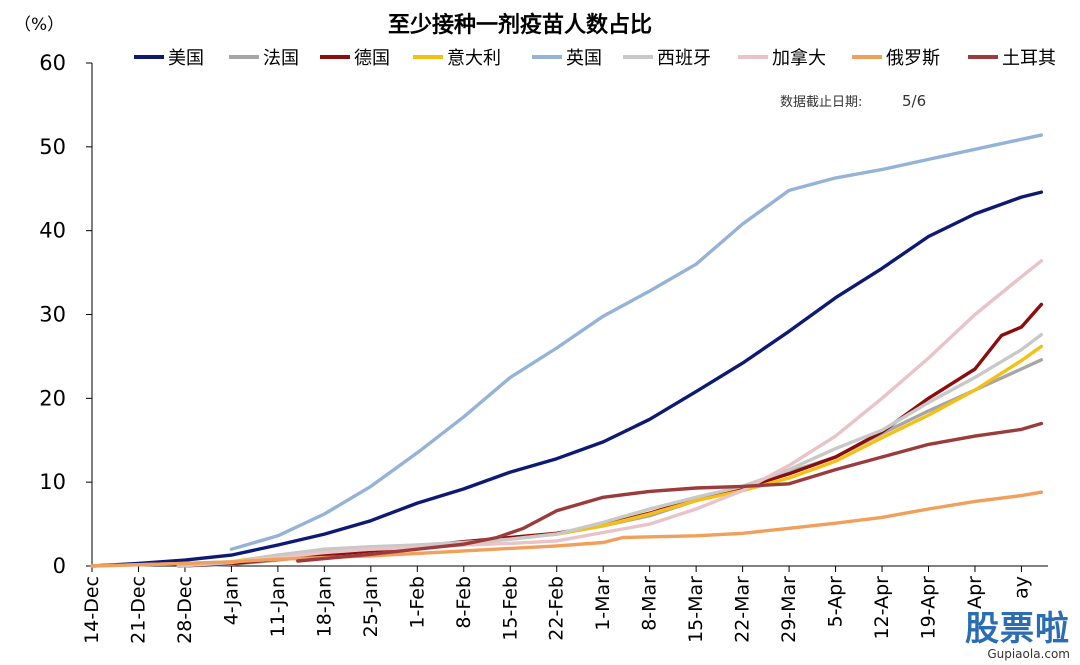  What do you see at coordinates (557, 608) in the screenshot?
I see `x-tick-label: 22-Feb` at bounding box center [557, 608].